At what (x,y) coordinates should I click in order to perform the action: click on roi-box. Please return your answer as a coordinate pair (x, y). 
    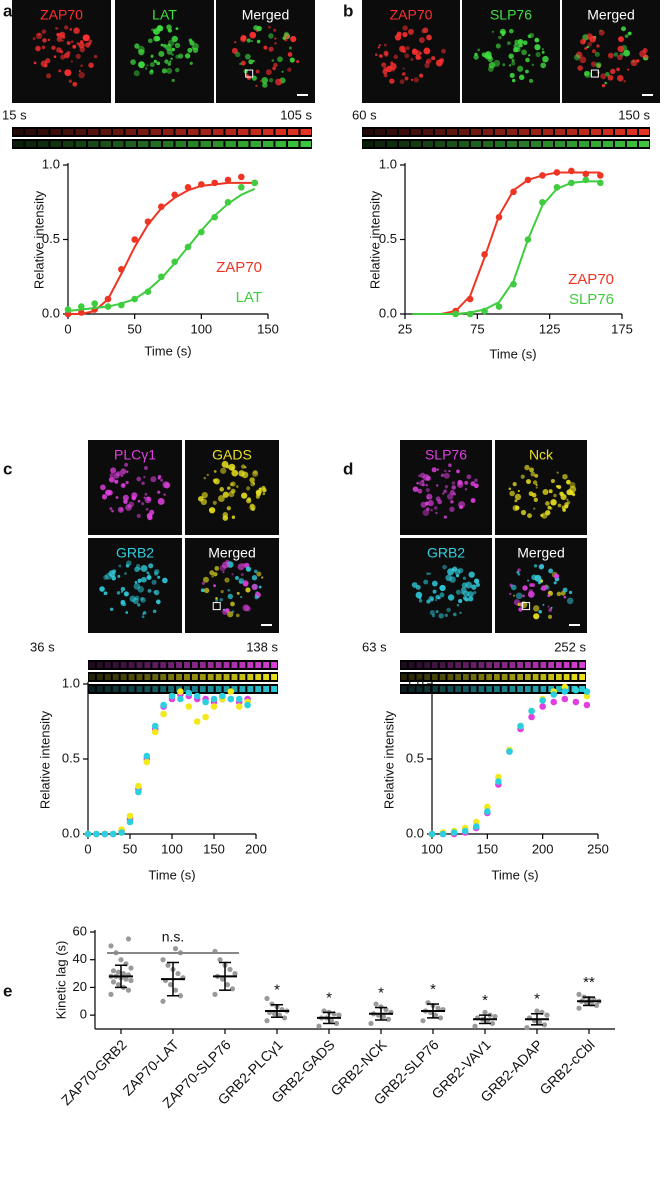
    Looking at the image, I should click on (249, 73).